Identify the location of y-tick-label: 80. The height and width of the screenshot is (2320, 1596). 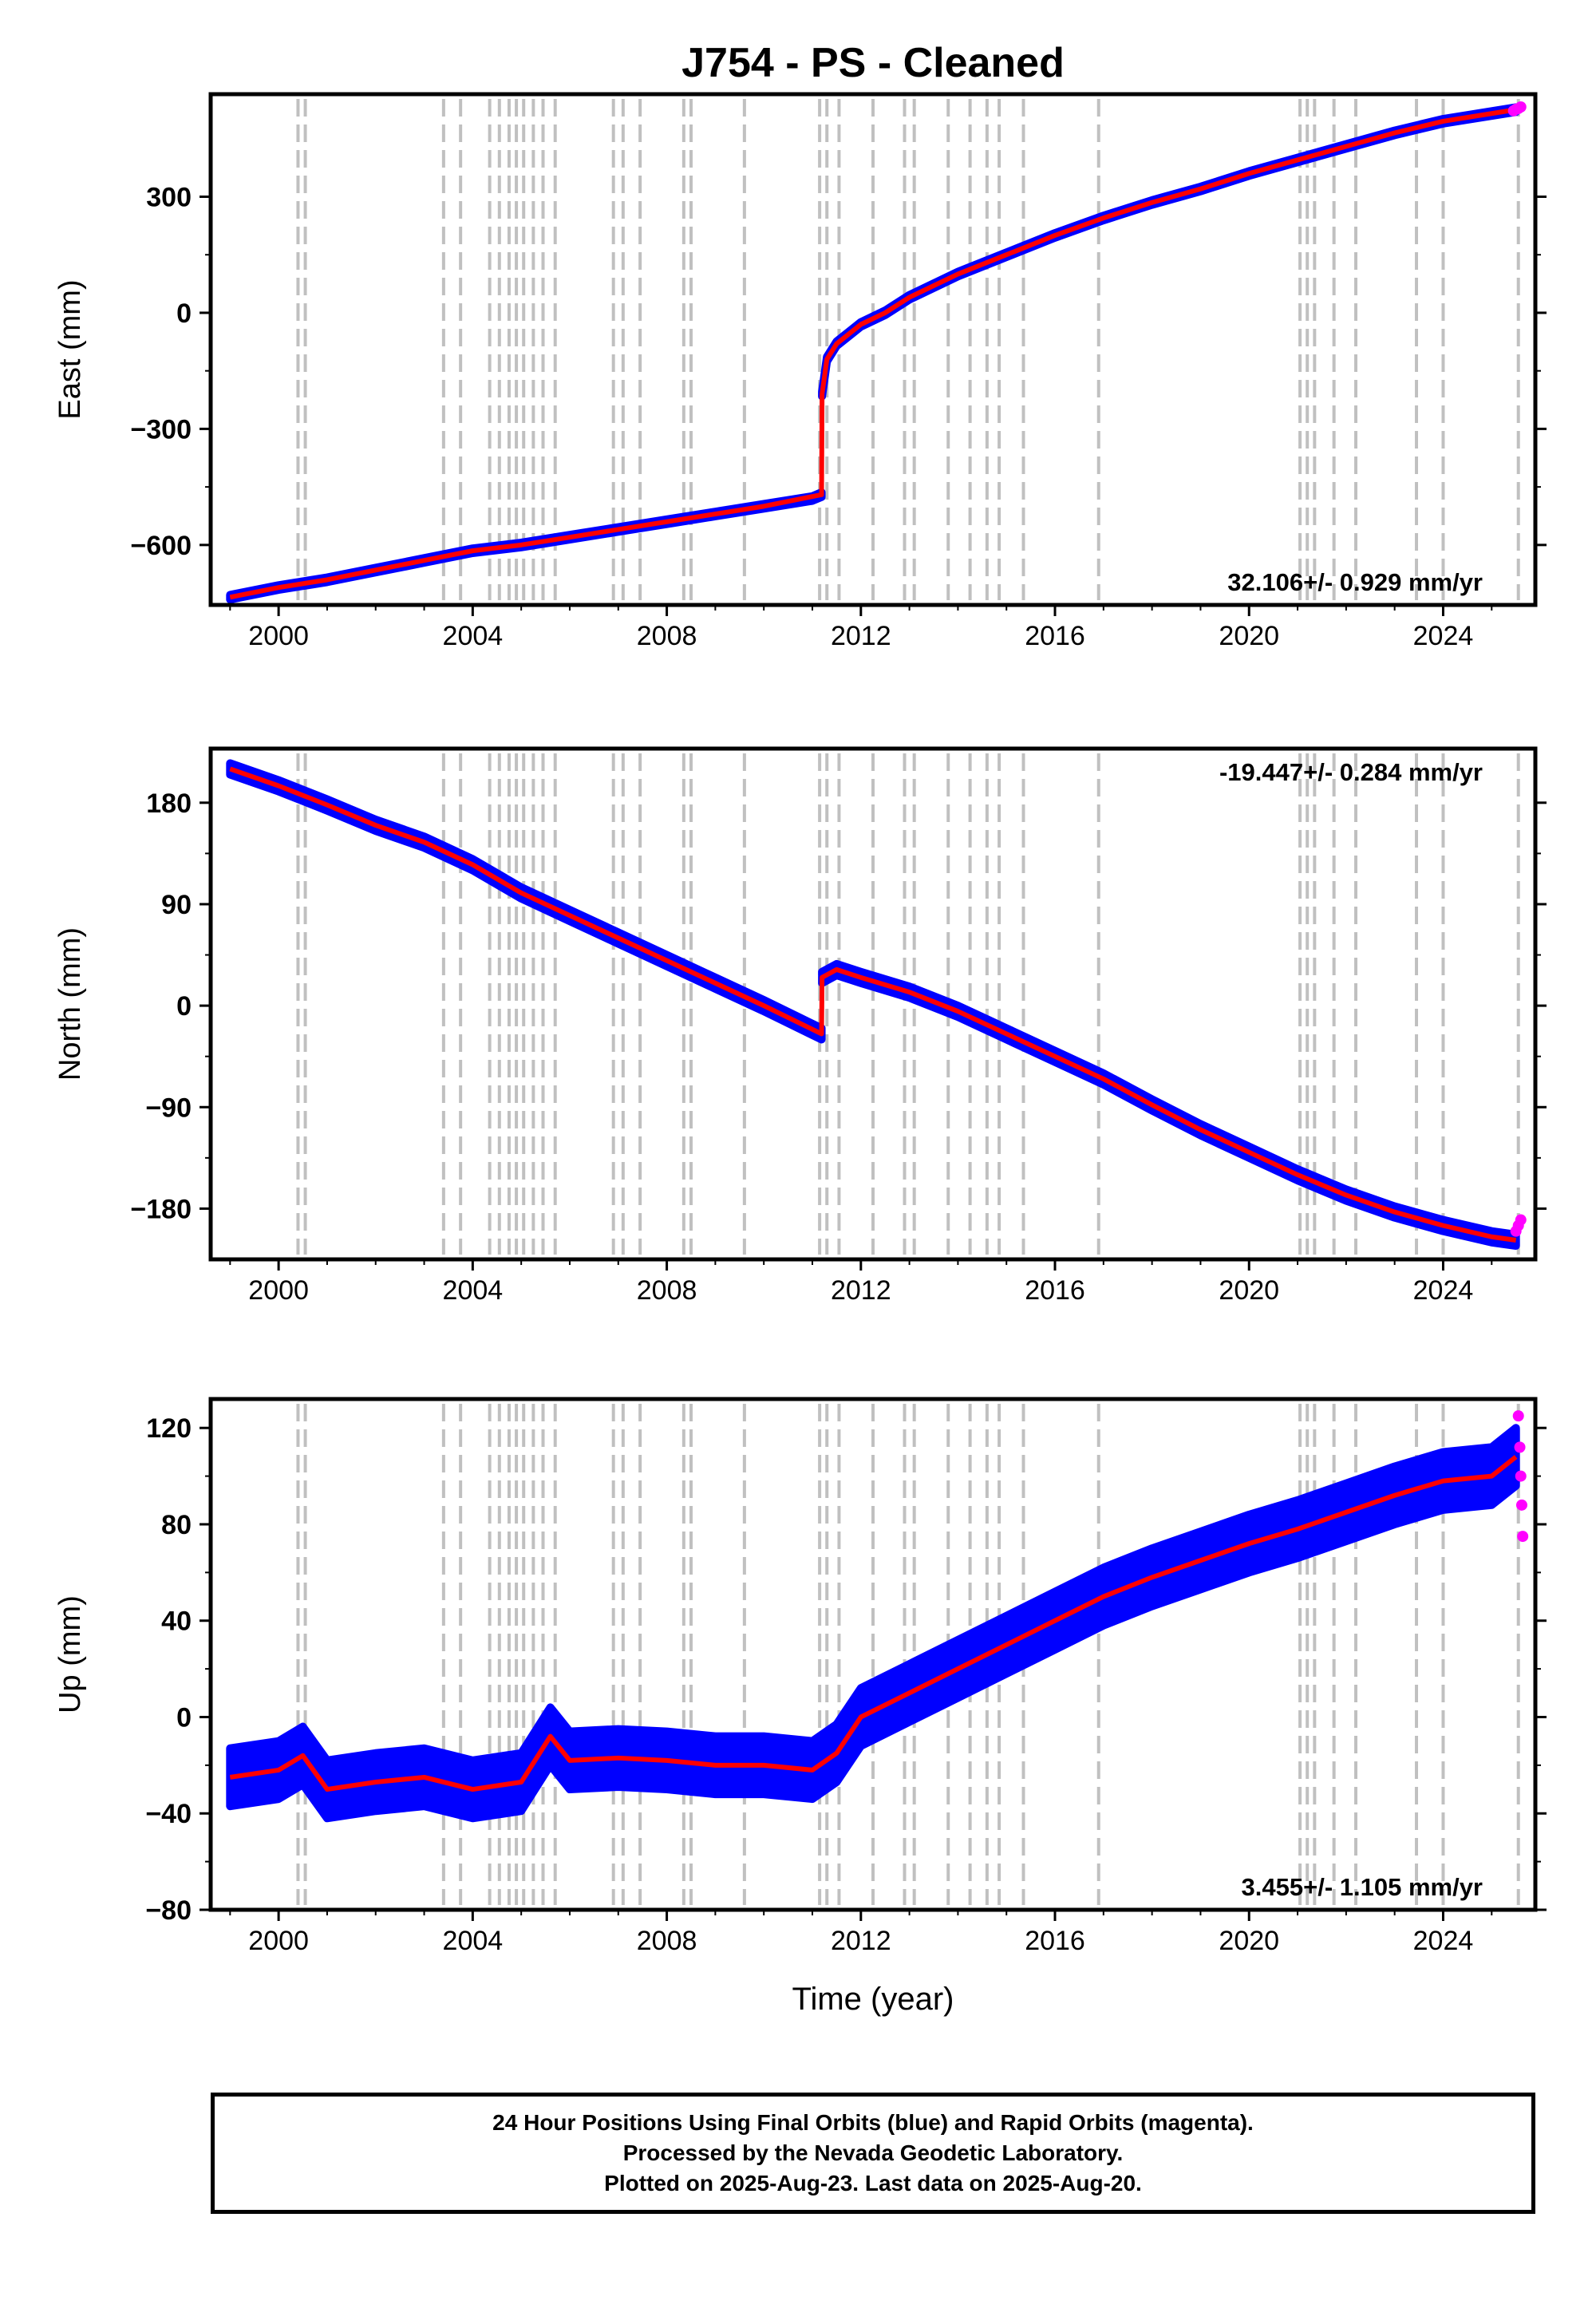
(176, 1525).